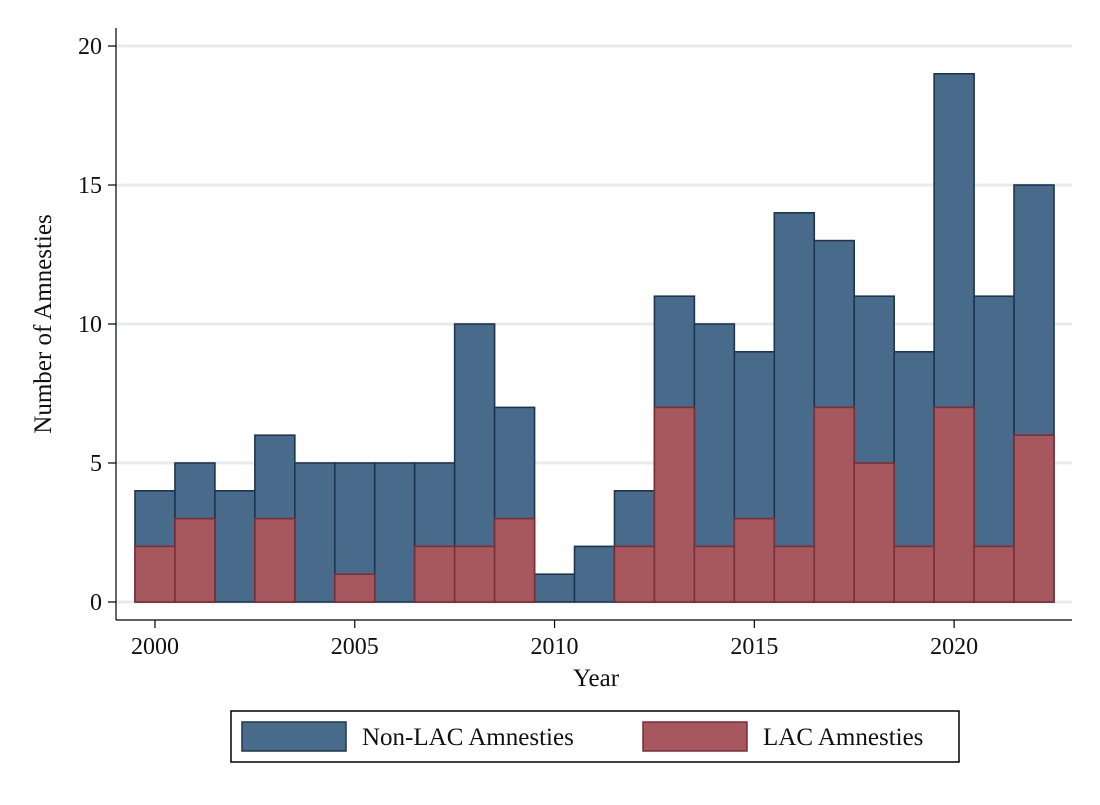 This screenshot has width=1100, height=805. Describe the element at coordinates (315, 532) in the screenshot. I see `non-lac-bar-2004` at that location.